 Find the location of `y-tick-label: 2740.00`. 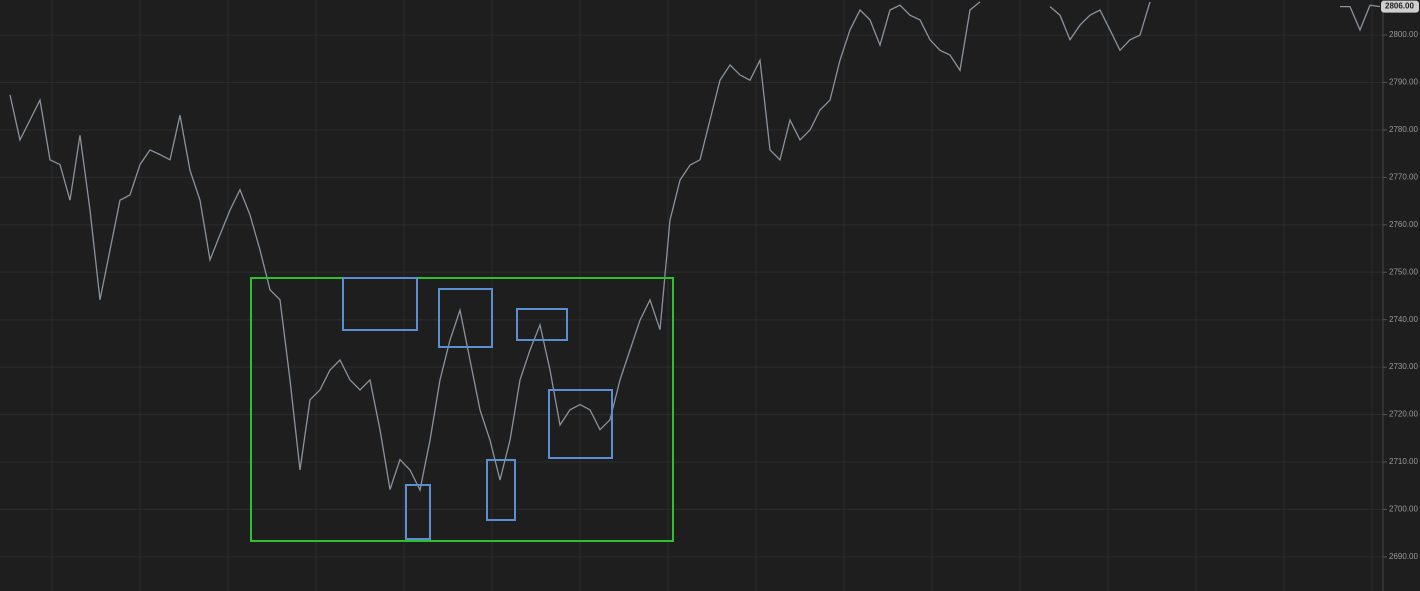

y-tick-label: 2740.00 is located at coordinates (1403, 319).